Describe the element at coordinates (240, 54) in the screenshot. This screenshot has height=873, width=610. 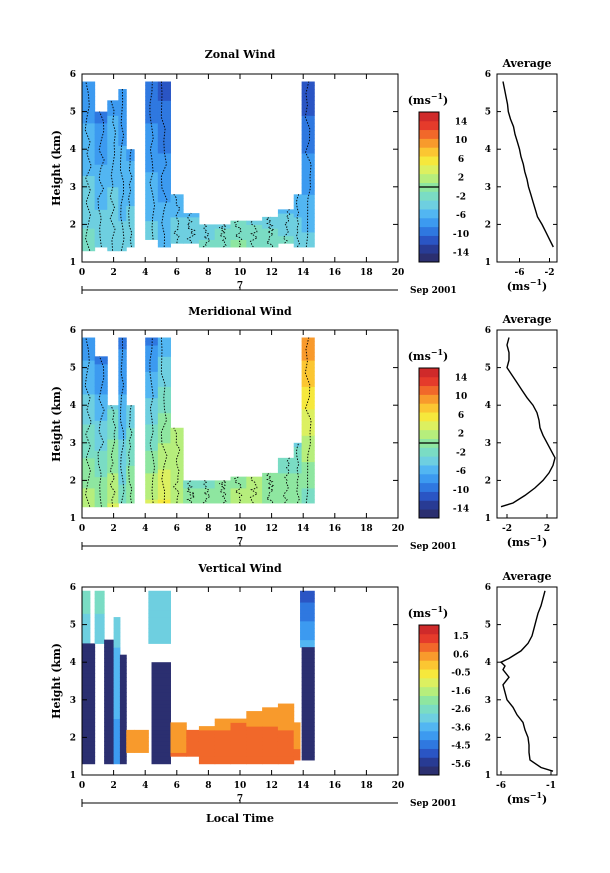
I see `panel-title: Zonal Wind` at that location.